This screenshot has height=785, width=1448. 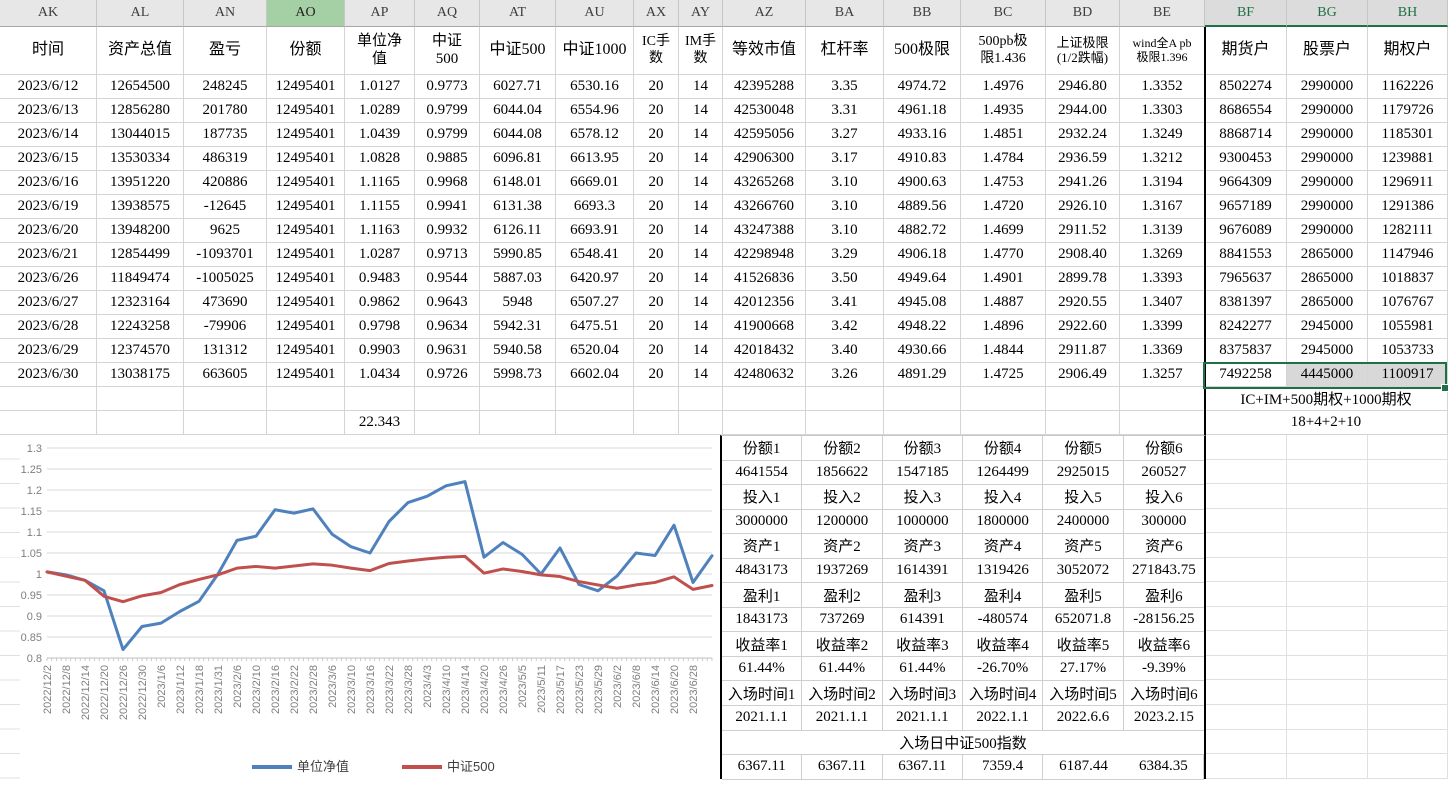 What do you see at coordinates (1003, 231) in the screenshot?
I see `cell-BC-row7: 1.4699` at bounding box center [1003, 231].